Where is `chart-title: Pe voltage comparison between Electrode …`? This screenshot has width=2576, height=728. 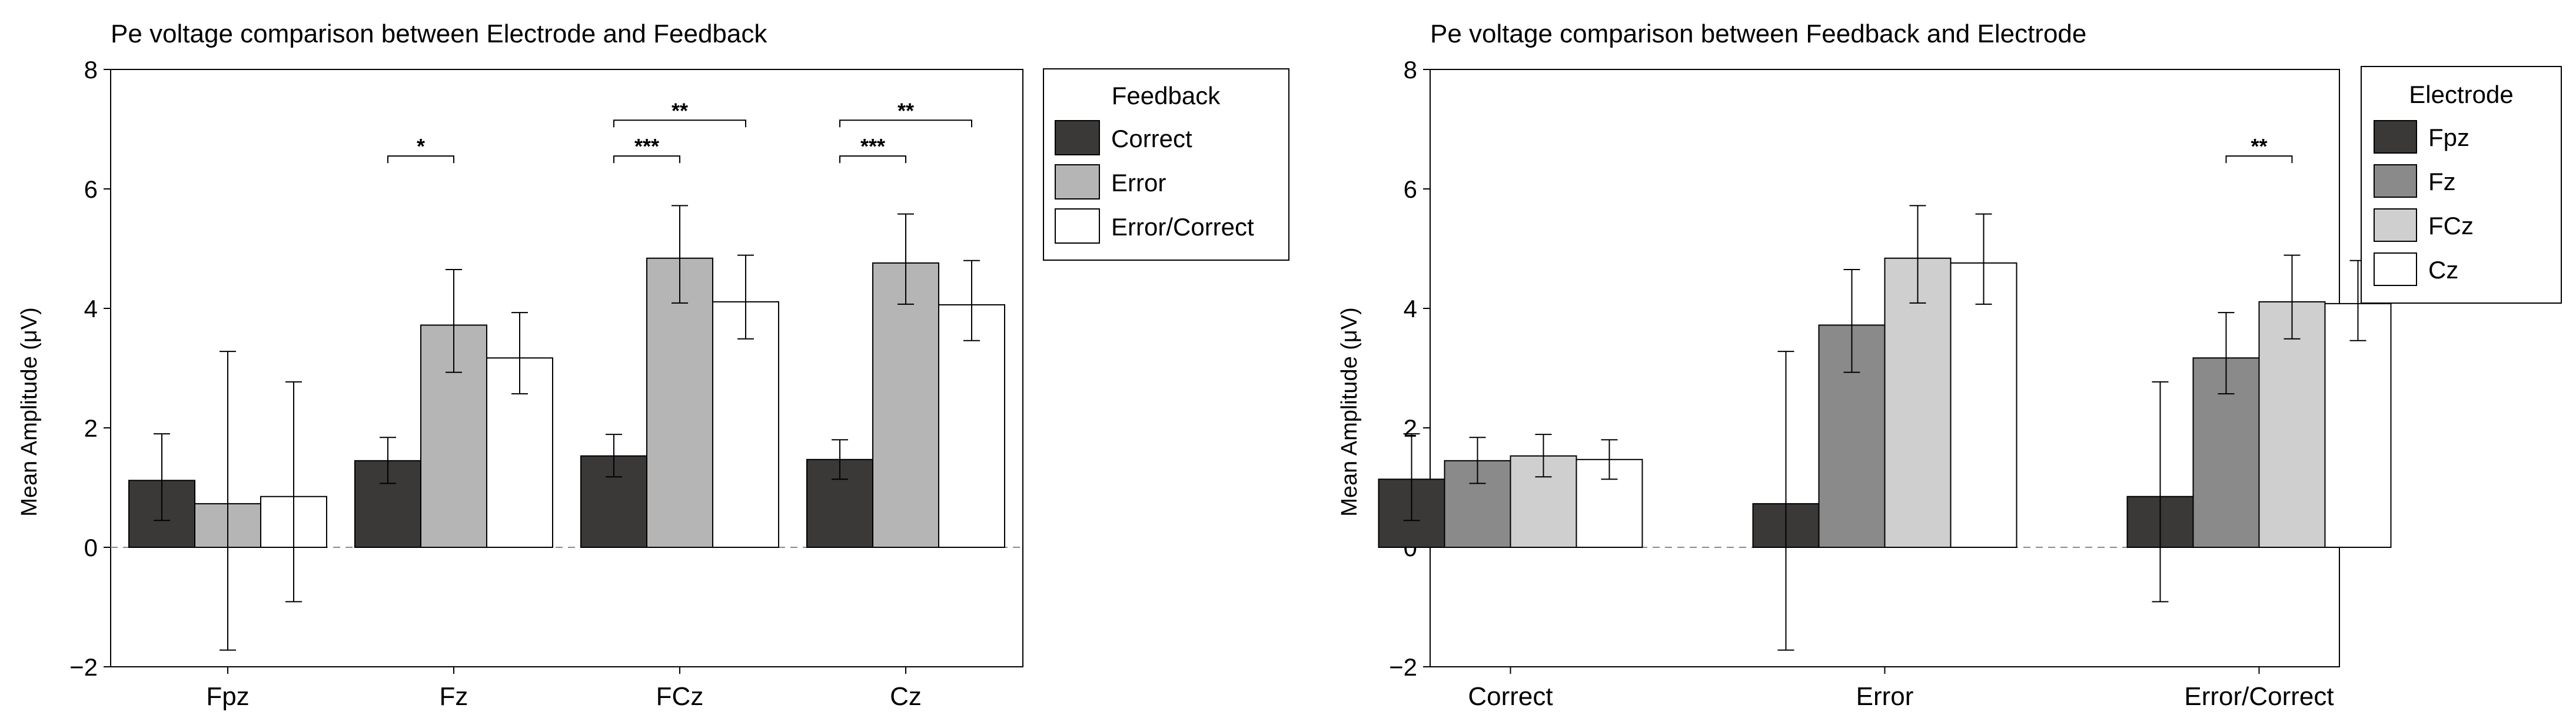
chart-title: Pe voltage comparison between Electrode … is located at coordinates (439, 33).